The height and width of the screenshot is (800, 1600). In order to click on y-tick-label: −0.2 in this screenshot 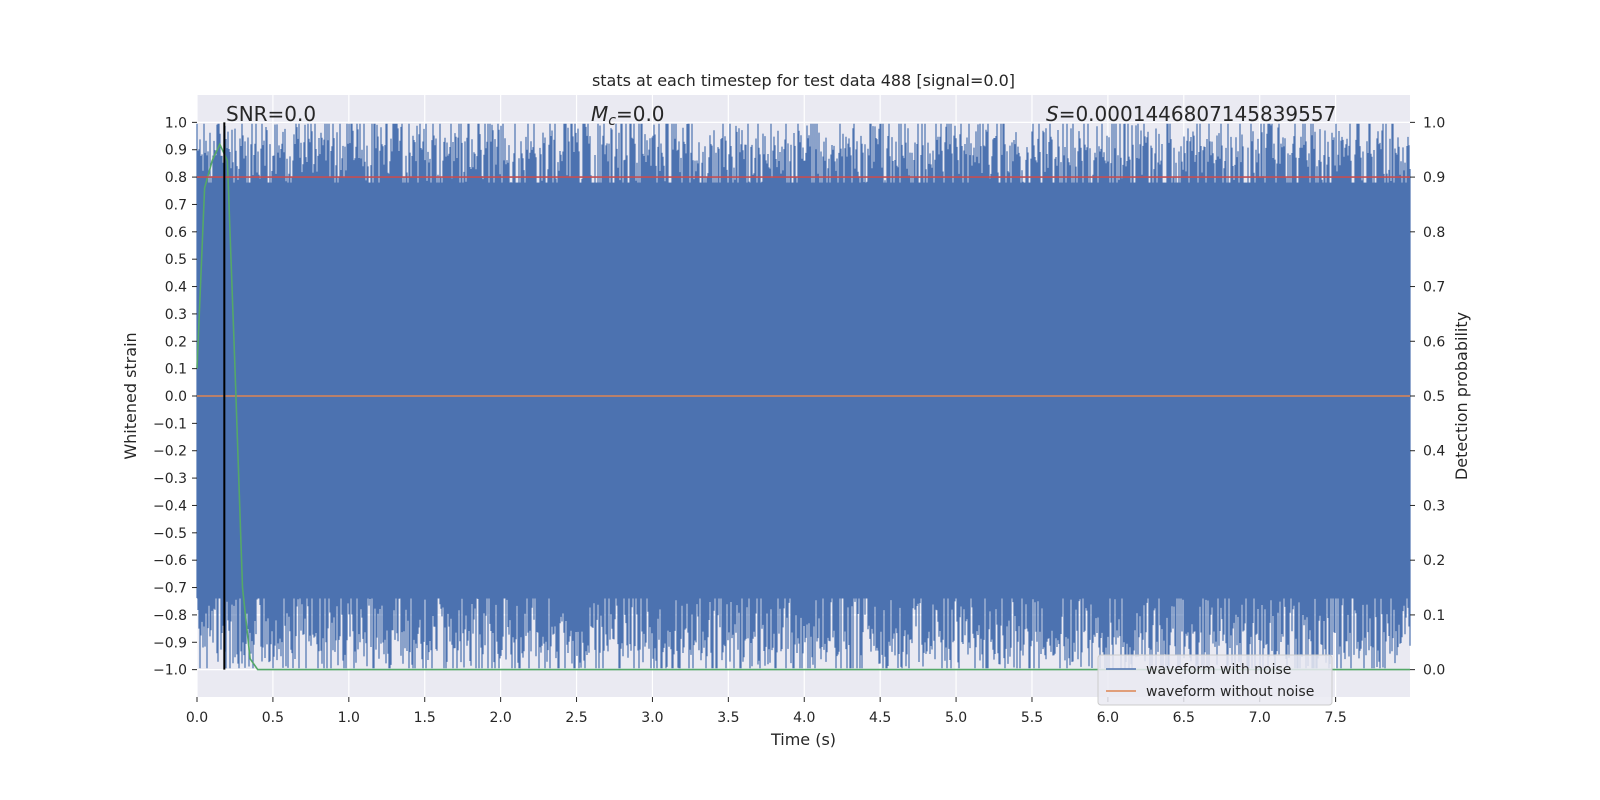, I will do `click(170, 452)`.